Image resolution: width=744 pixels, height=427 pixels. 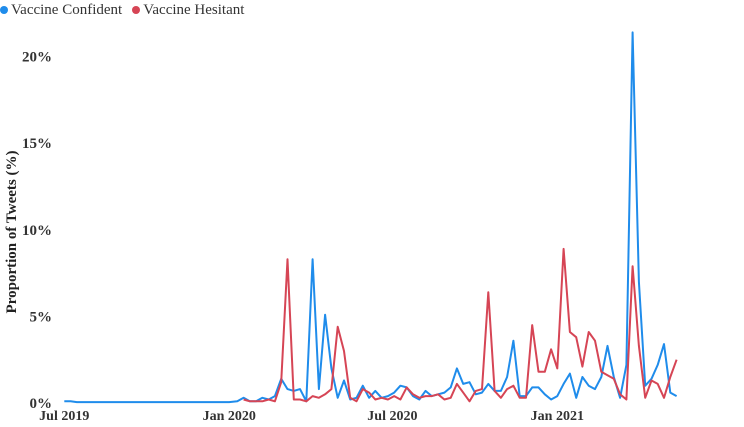 I want to click on y-axis-label: Proportion of Tweets (%), so click(x=12, y=232).